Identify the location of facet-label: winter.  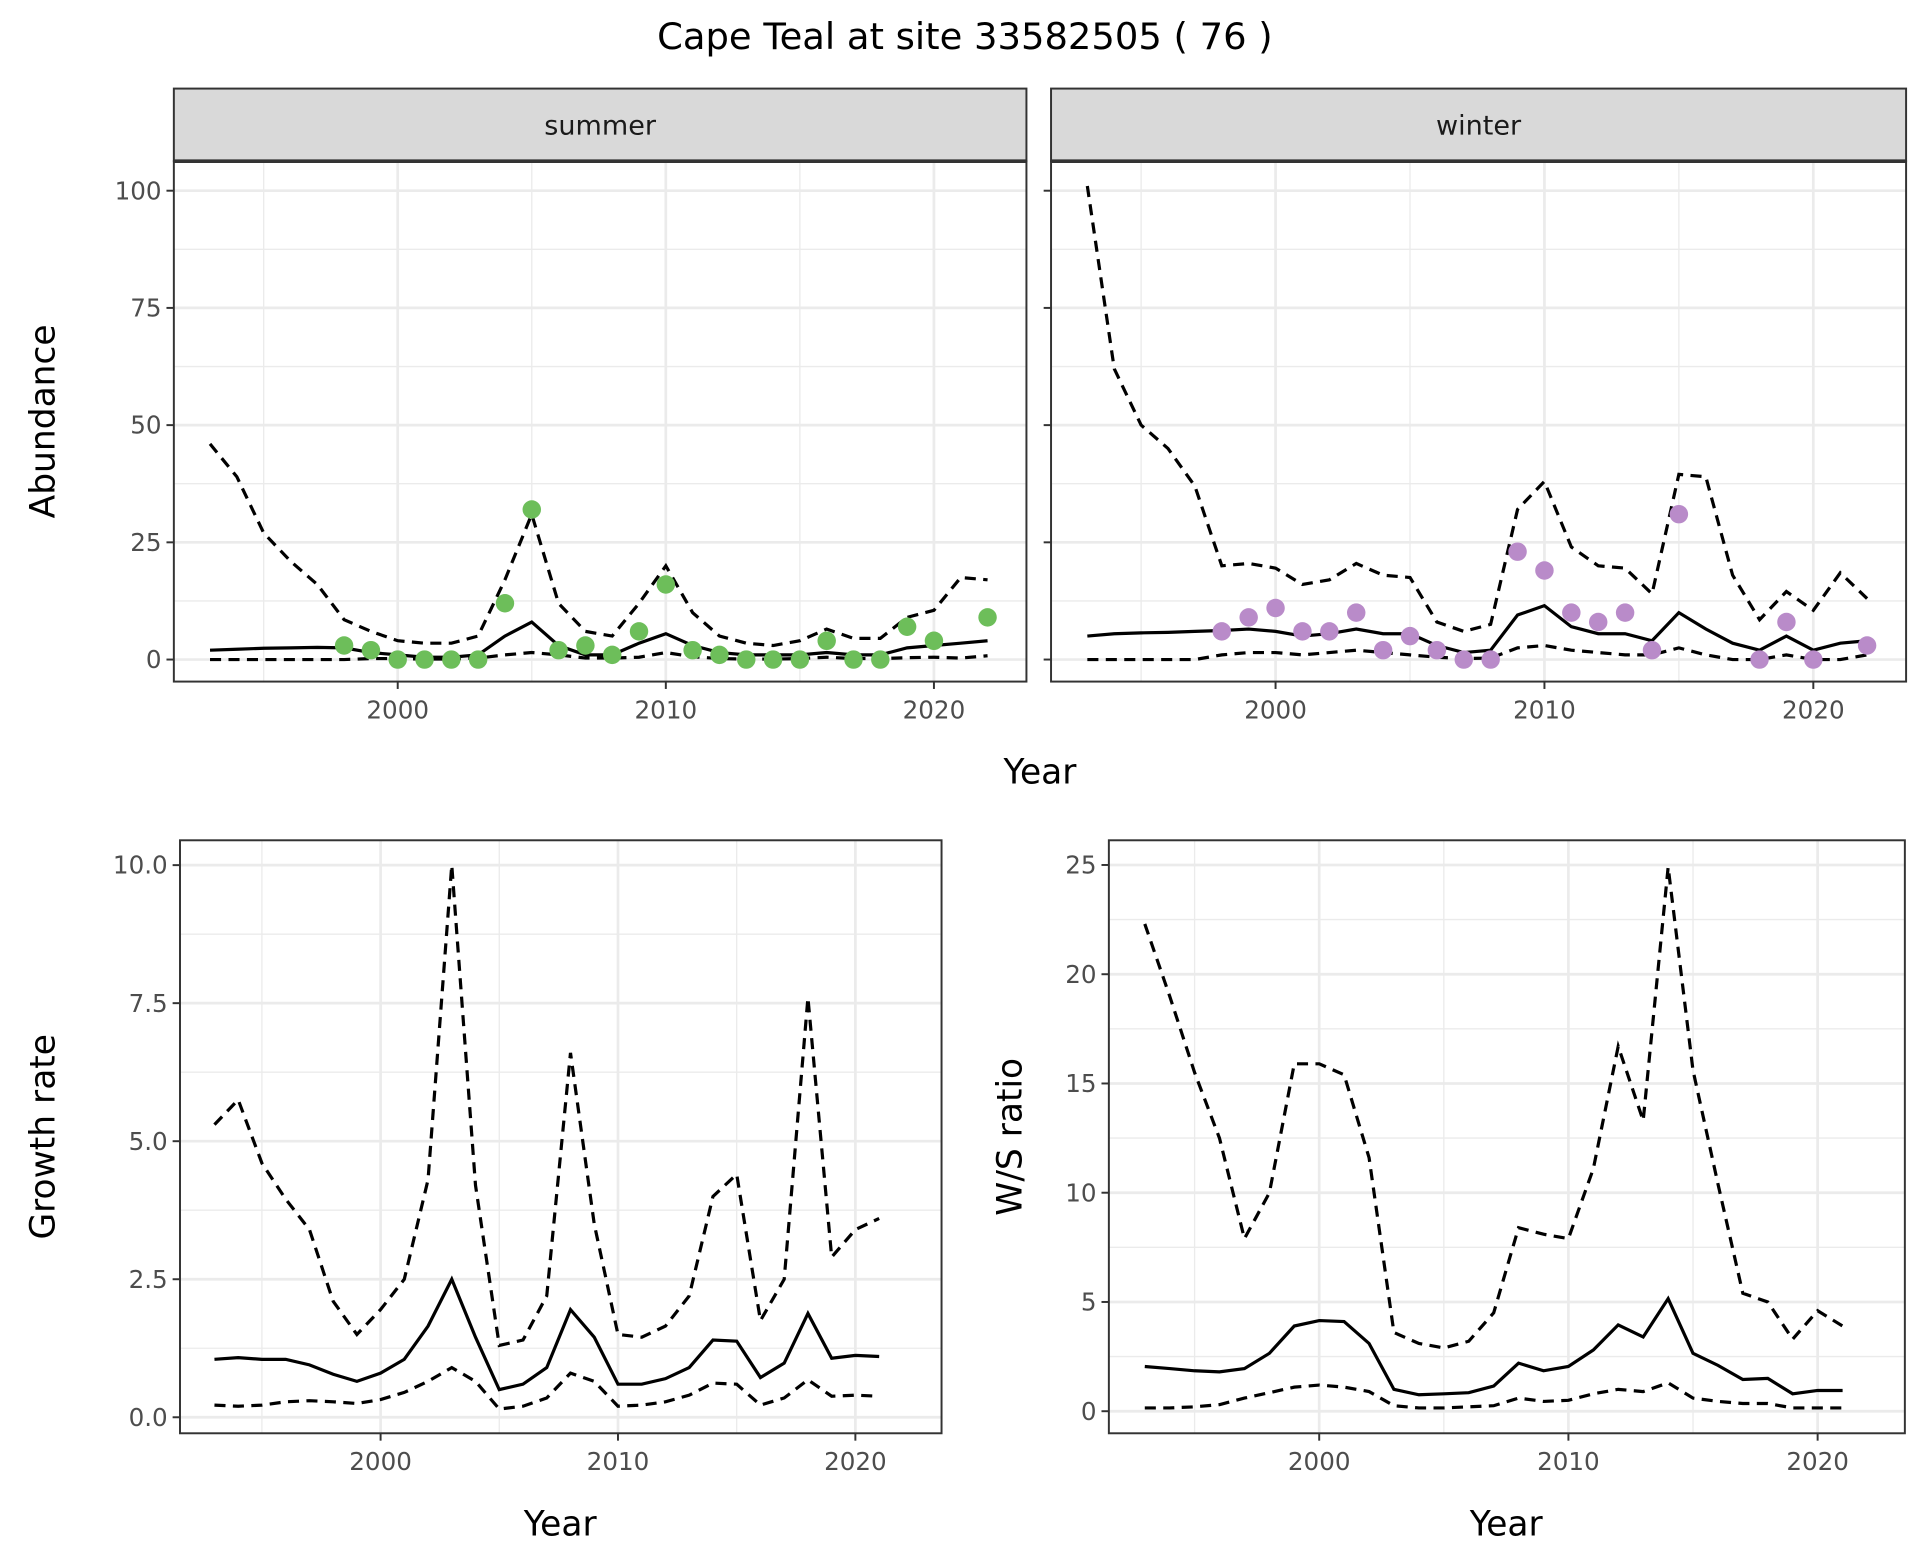
(1479, 126).